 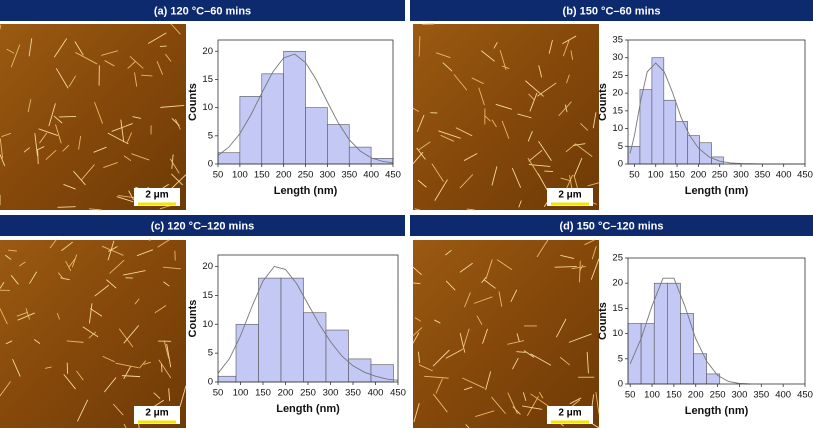 What do you see at coordinates (612, 11) in the screenshot?
I see `panel-title: (b) 150 °C–60 mins` at bounding box center [612, 11].